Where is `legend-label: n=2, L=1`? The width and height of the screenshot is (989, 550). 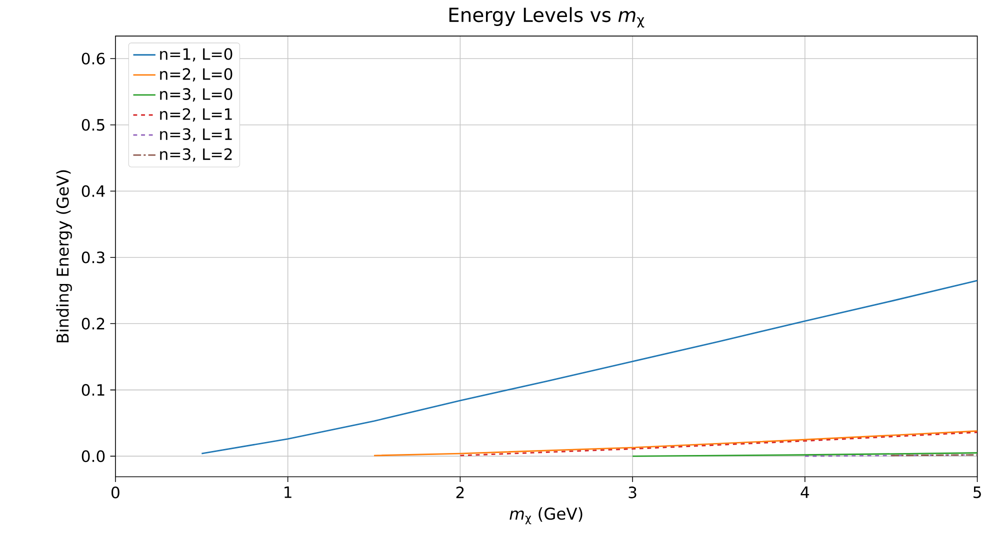 legend-label: n=2, L=1 is located at coordinates (196, 115).